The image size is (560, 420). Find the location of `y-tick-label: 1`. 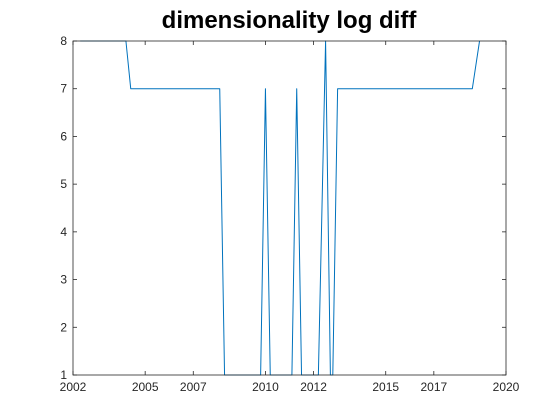

y-tick-label: 1 is located at coordinates (63, 375).